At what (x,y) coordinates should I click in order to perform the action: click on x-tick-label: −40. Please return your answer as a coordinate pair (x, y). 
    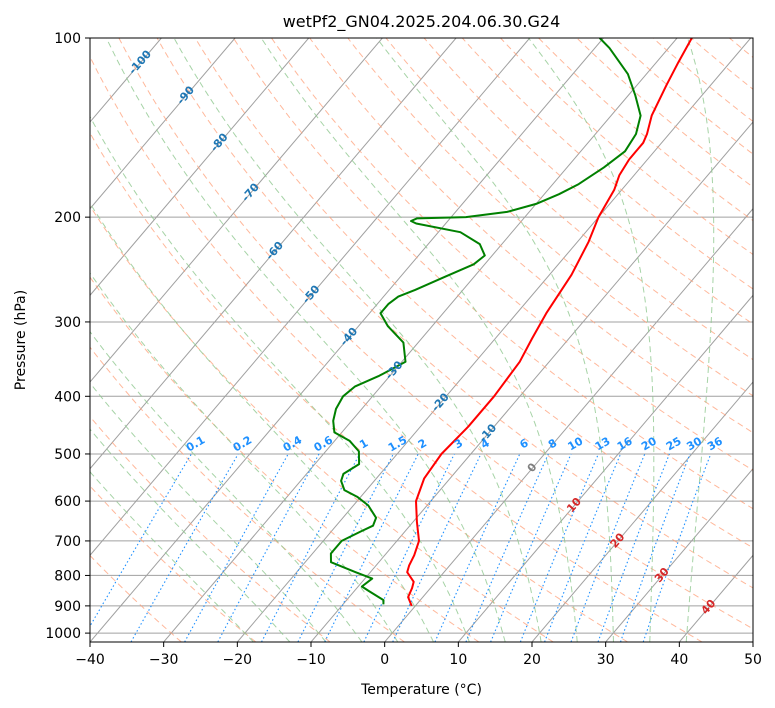
    Looking at the image, I should click on (90, 660).